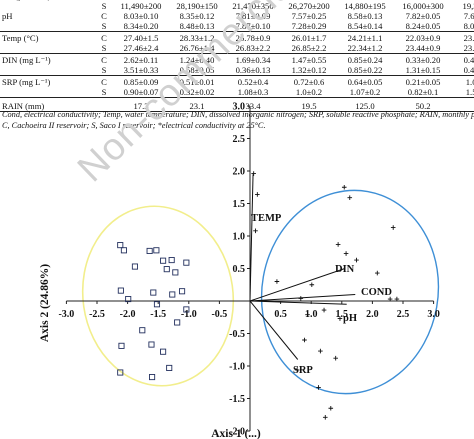 Image resolution: width=474 pixels, height=439 pixels. Describe the element at coordinates (197, 106) in the screenshot. I see `table-cell: 23.1` at that location.